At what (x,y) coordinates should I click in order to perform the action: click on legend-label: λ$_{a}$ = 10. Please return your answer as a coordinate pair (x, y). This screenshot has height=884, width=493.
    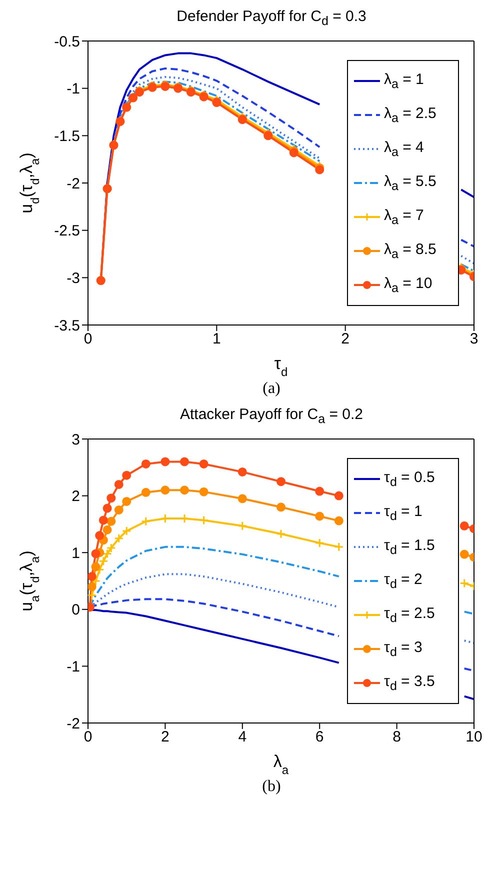
    Looking at the image, I should click on (408, 285).